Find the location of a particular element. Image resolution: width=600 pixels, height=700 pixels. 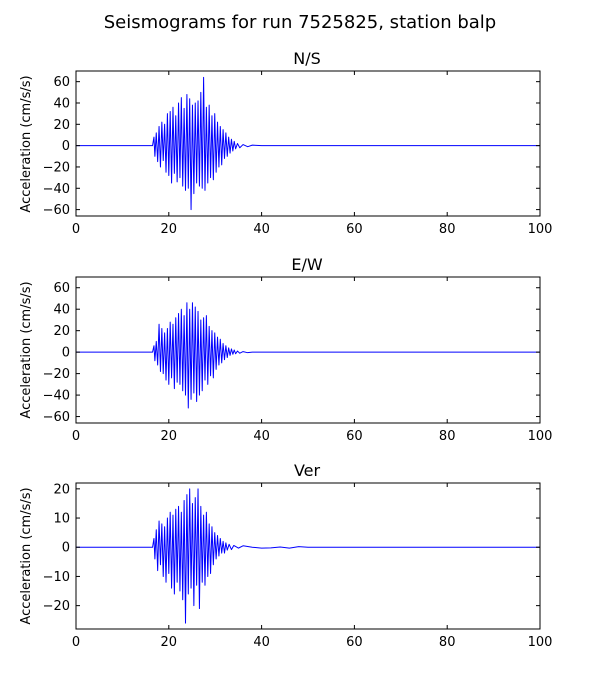

x-tick-label-ver-40: 40 is located at coordinates (261, 642).